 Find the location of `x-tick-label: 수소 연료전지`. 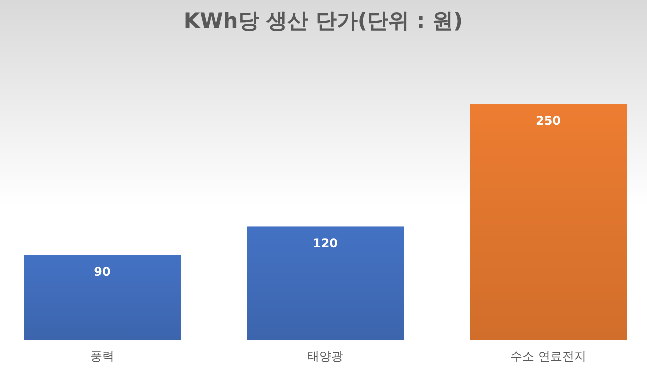

x-tick-label: 수소 연료전지 is located at coordinates (548, 357).